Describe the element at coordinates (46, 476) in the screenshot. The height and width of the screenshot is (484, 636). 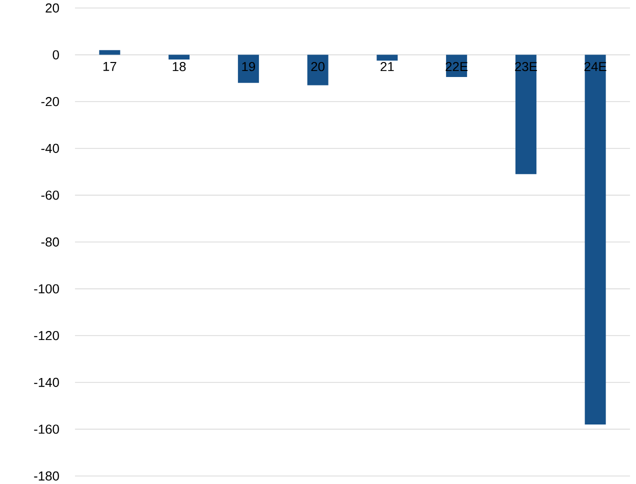
I see `y-tick-label: -180` at that location.